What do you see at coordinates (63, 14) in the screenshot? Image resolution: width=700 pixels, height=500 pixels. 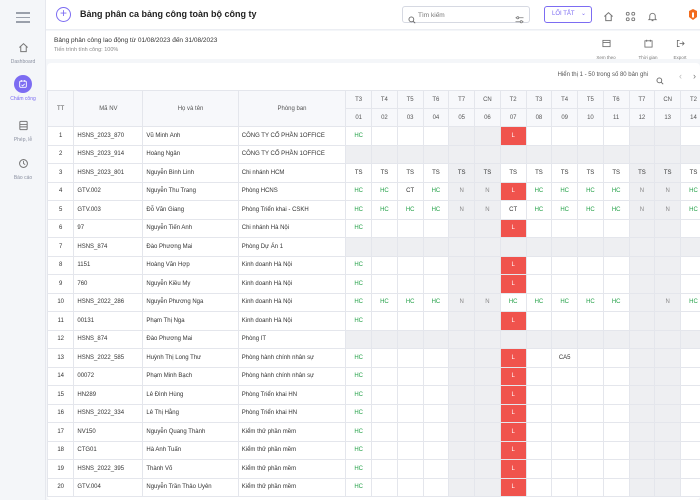 I see `add-button: +` at bounding box center [63, 14].